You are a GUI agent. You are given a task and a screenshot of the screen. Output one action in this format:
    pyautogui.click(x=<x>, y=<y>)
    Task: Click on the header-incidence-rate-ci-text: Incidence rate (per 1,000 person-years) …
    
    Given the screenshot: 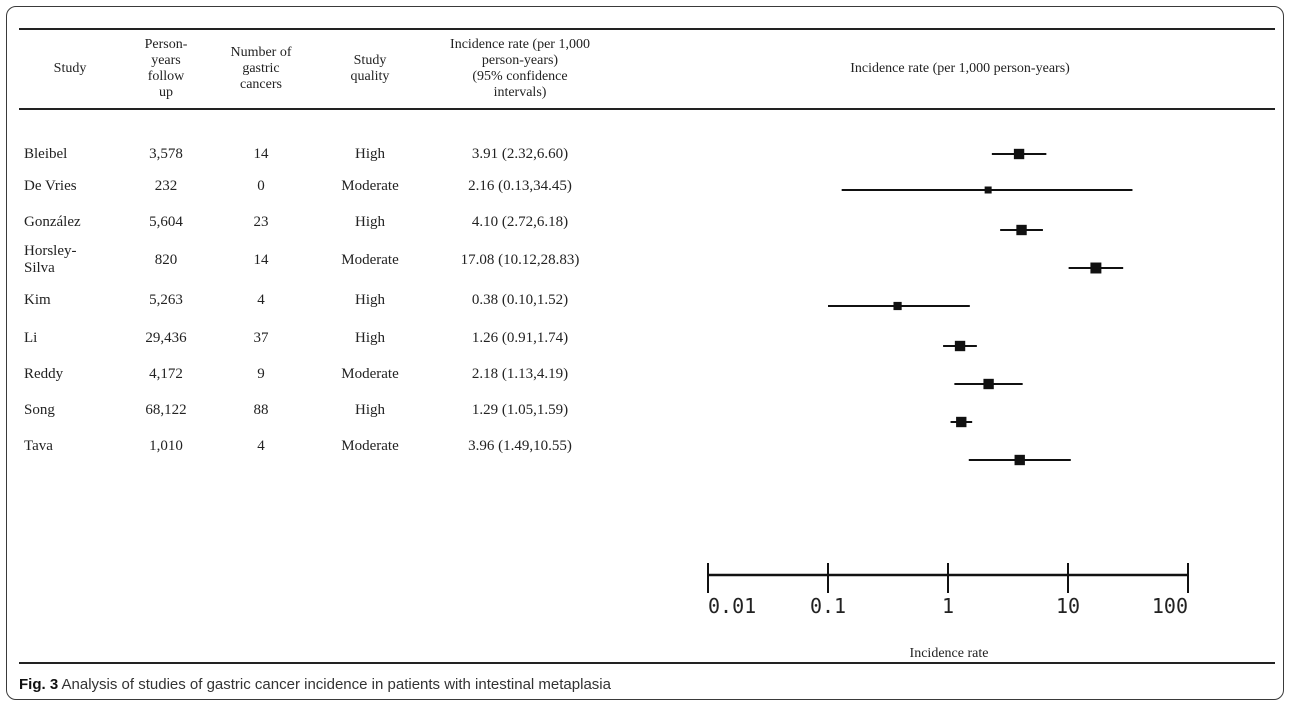 What is the action you would take?
    pyautogui.click(x=520, y=68)
    